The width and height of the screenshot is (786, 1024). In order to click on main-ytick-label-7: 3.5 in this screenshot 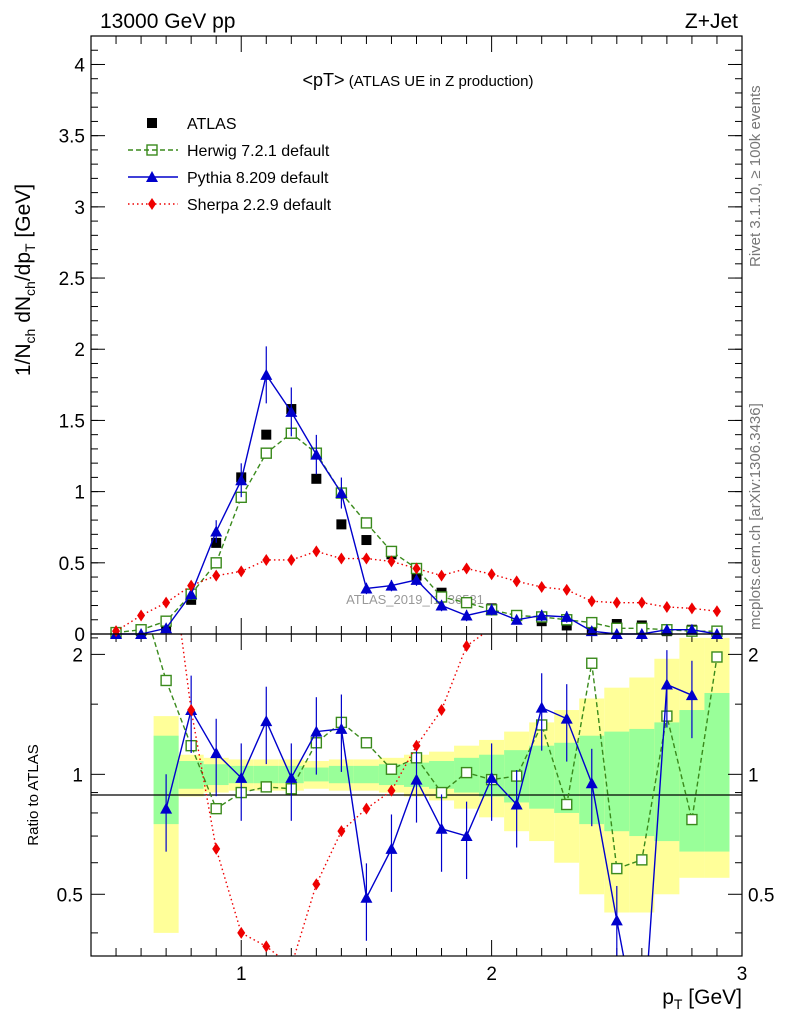, I will do `click(72, 137)`.